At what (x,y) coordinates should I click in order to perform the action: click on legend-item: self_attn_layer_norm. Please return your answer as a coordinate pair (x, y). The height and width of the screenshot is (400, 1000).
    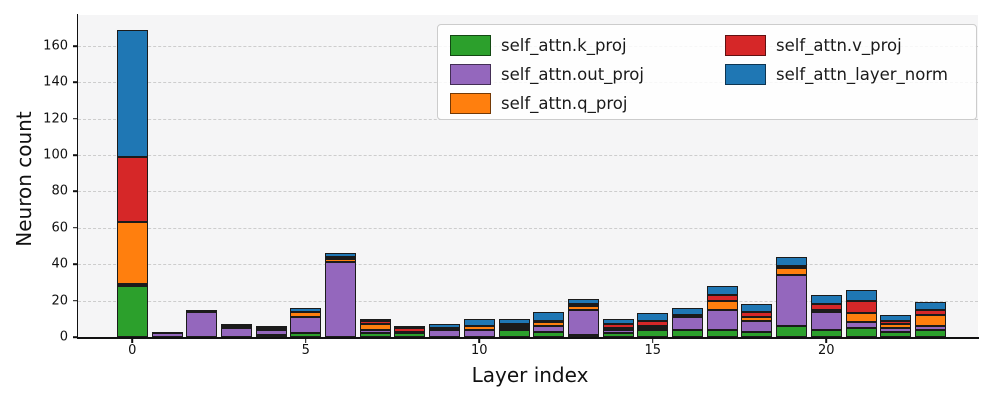
    Looking at the image, I should click on (836, 74).